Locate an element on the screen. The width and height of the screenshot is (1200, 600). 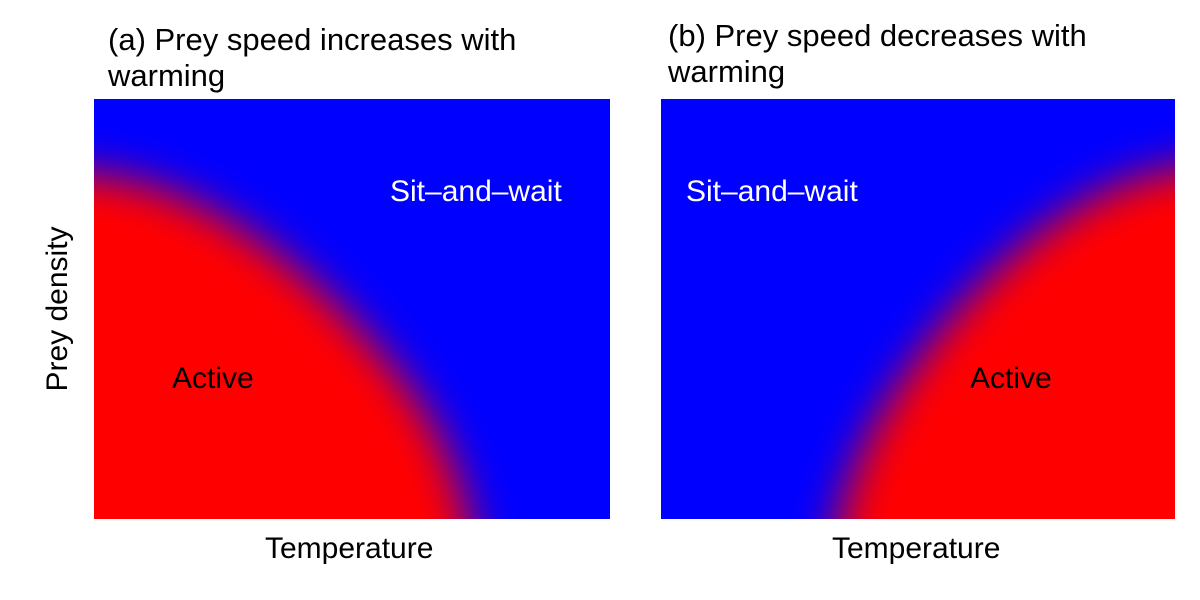
panel-b-sit-and-wait-label: Sit–and–wait is located at coordinates (772, 191).